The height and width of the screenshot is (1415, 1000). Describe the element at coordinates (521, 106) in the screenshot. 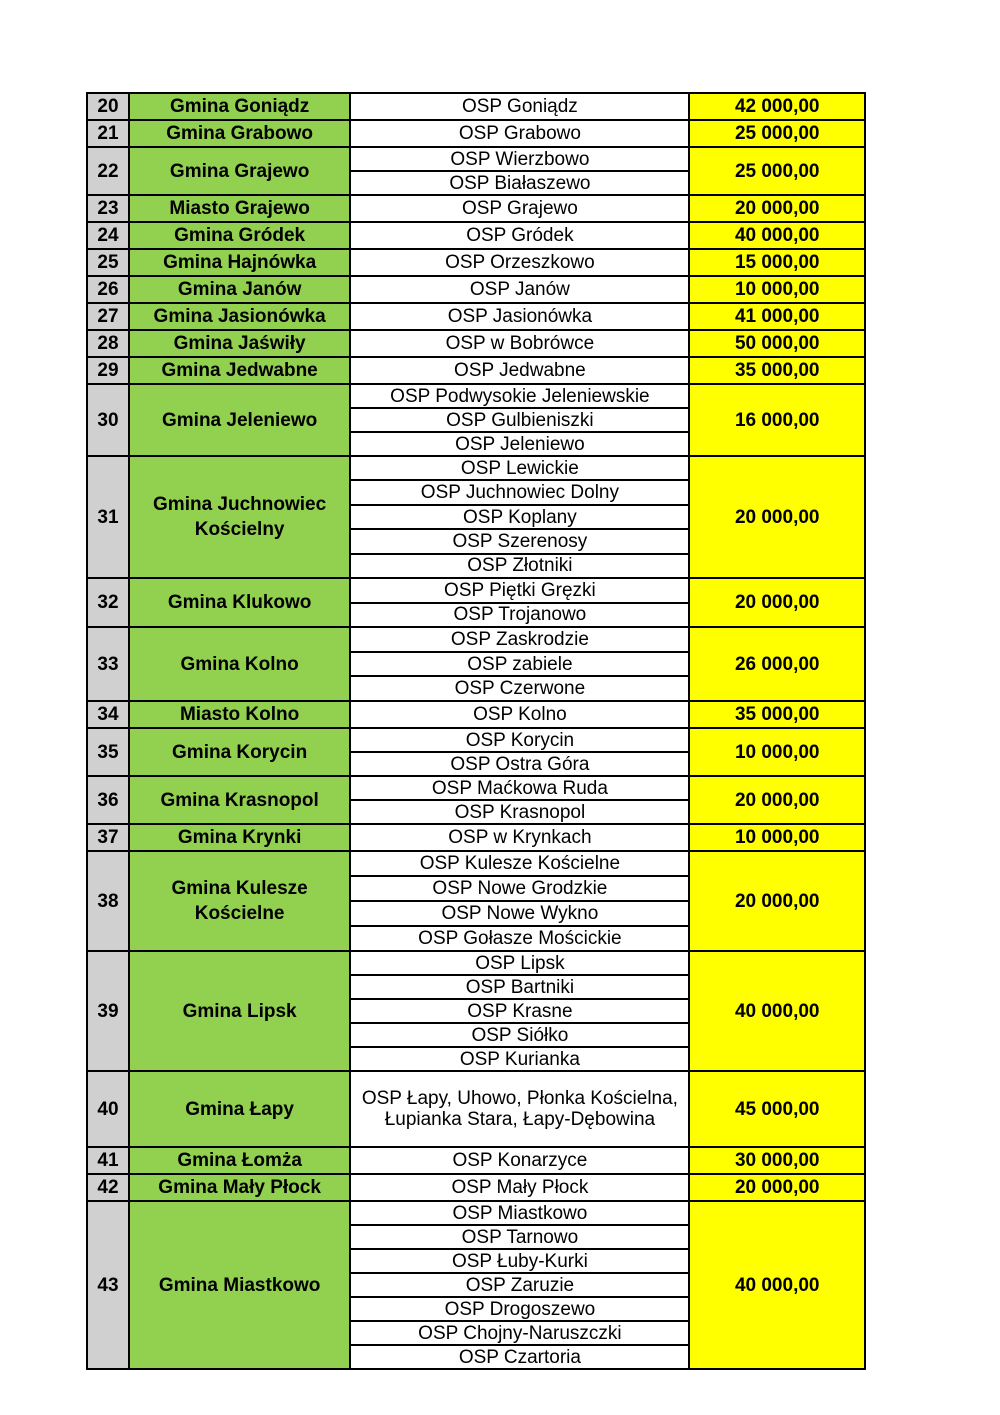

I see `osp-list: OSP Goniądz` at that location.